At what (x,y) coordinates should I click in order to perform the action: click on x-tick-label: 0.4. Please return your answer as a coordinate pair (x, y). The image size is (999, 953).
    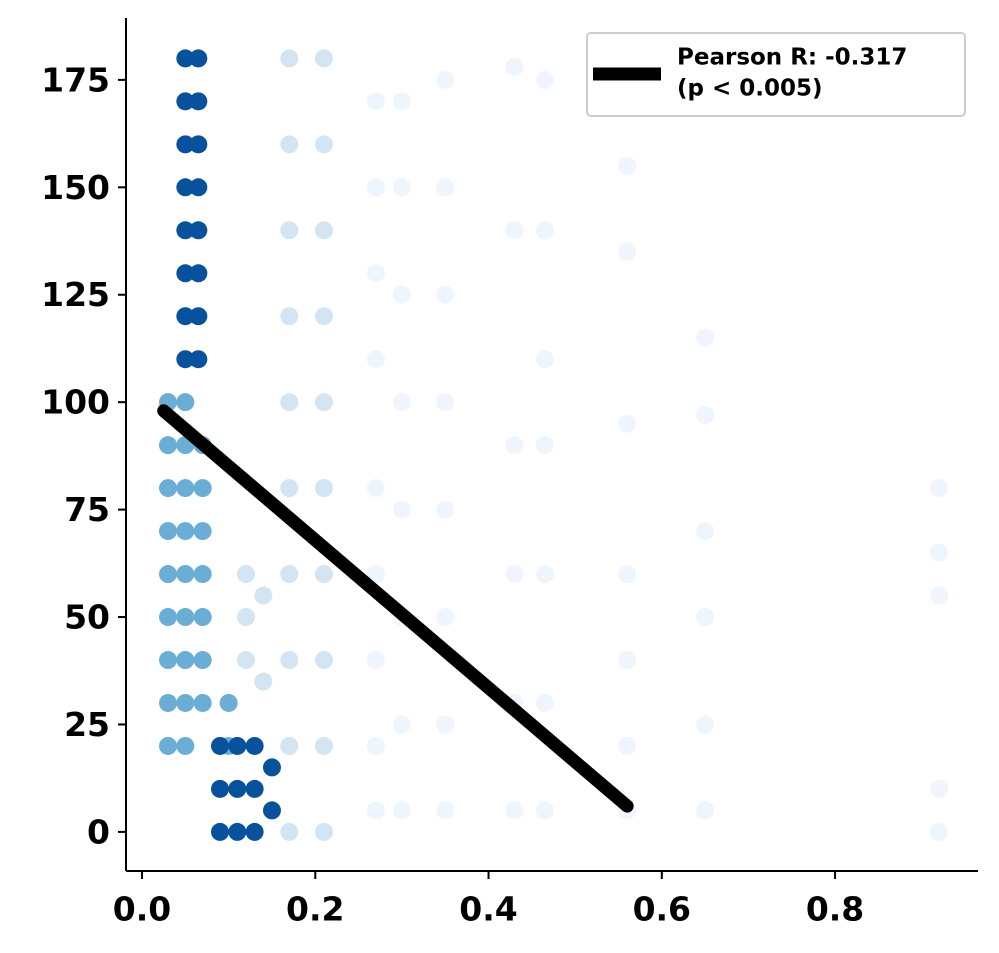
    Looking at the image, I should click on (488, 909).